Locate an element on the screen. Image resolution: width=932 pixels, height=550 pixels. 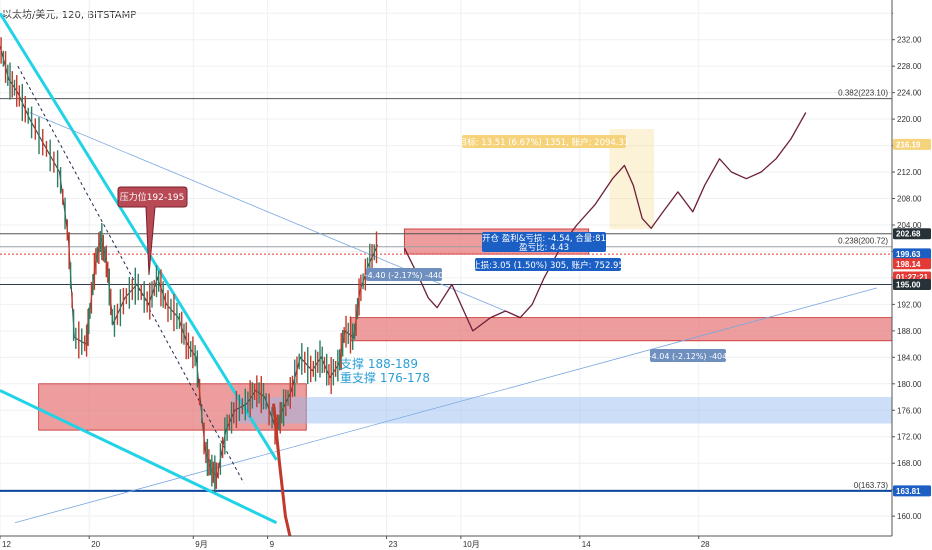
y-axis-tick-label: 220.00 is located at coordinates (909, 119).